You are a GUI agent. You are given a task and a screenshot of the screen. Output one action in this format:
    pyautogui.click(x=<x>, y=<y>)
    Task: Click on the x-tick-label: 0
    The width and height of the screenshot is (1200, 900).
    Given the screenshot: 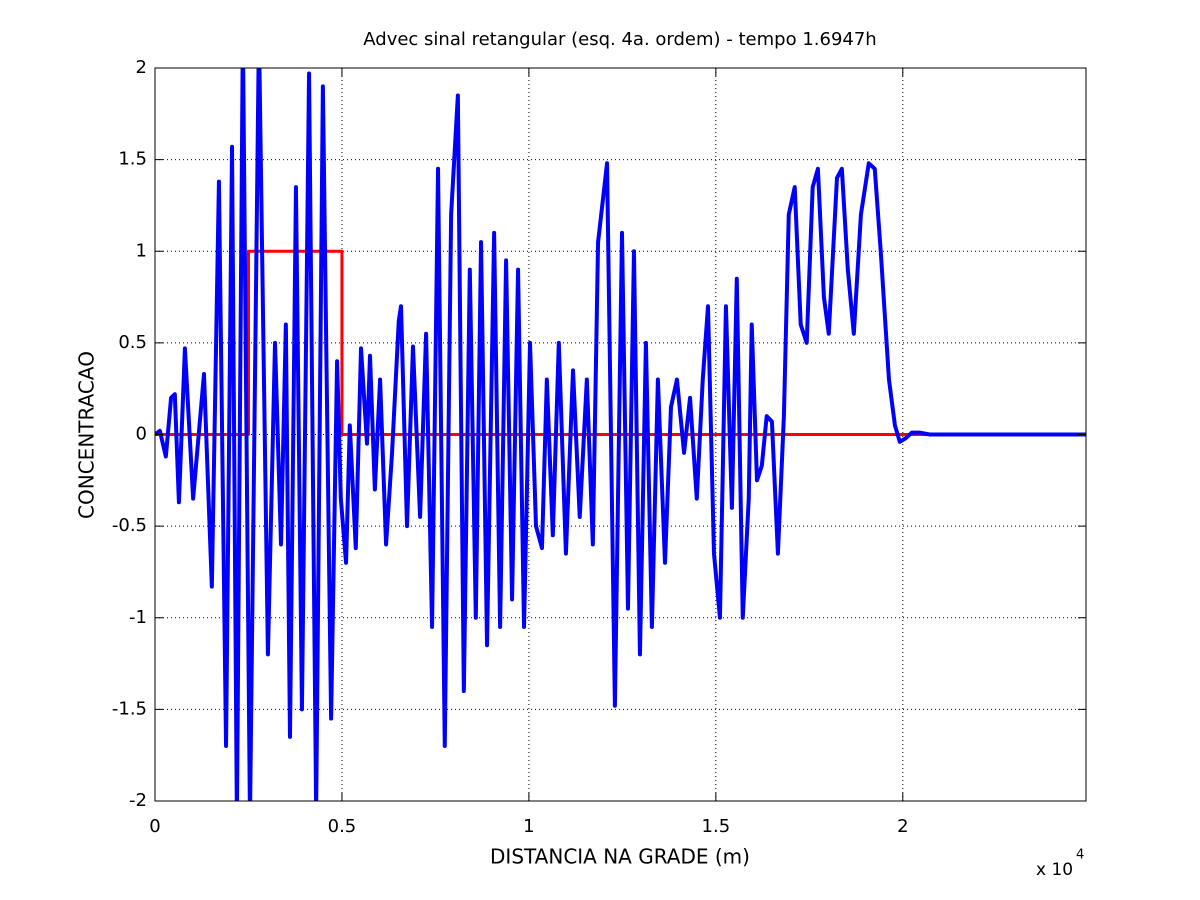 What is the action you would take?
    pyautogui.click(x=154, y=826)
    